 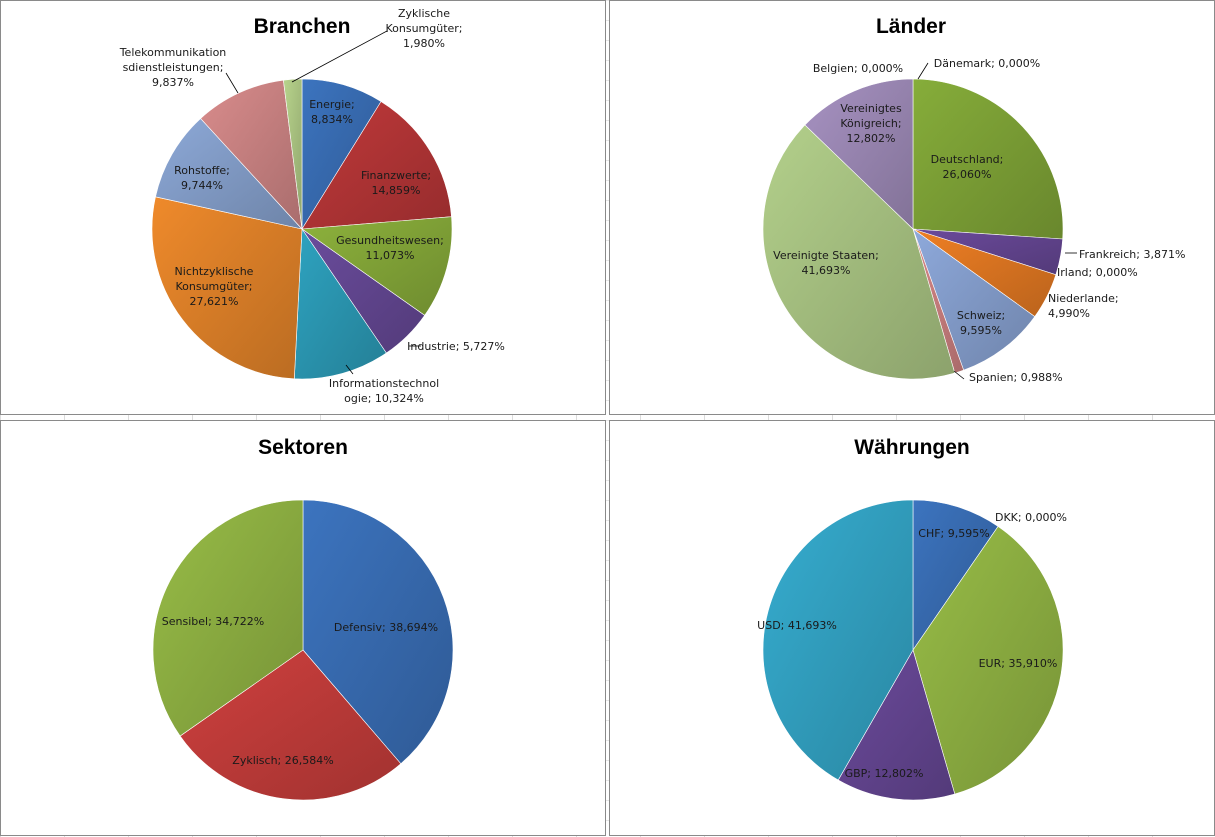 What do you see at coordinates (213, 621) in the screenshot?
I see `data-label-sektoren-2: Sensibel; 34,722%` at bounding box center [213, 621].